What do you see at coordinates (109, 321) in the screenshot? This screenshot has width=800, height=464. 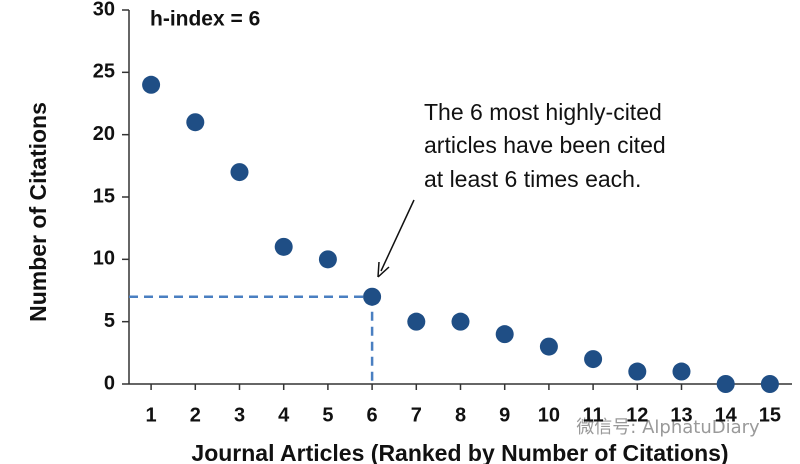 I see `y-tick-label: 5` at bounding box center [109, 321].